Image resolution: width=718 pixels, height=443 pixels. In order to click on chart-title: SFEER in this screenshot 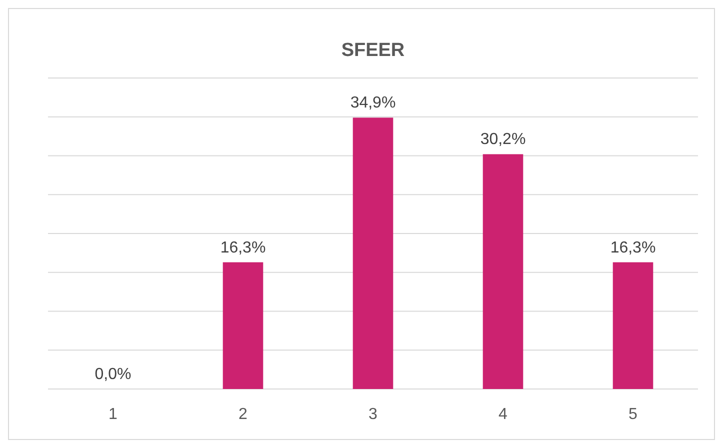, I will do `click(373, 50)`.